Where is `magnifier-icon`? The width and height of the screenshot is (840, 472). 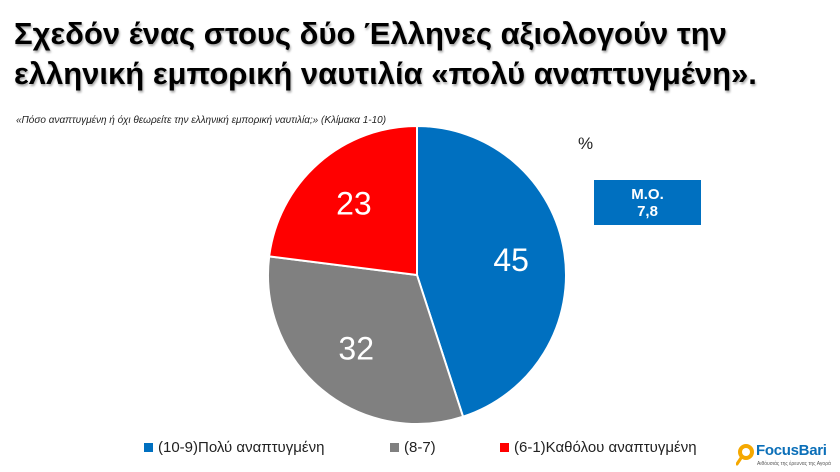 magnifier-icon is located at coordinates (745, 455).